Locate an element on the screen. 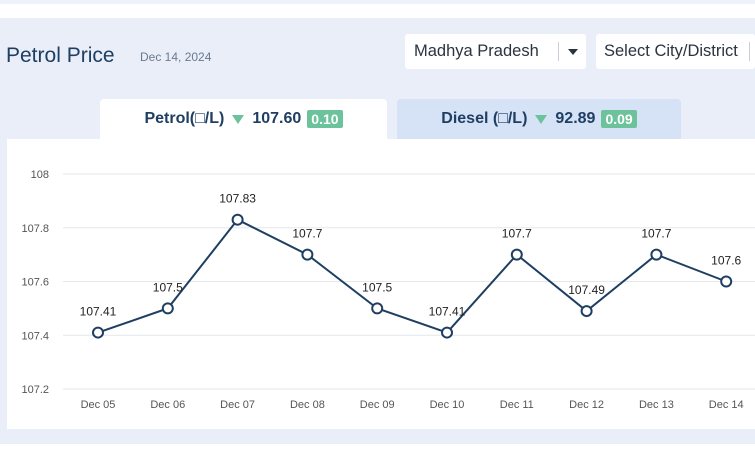 Image resolution: width=755 pixels, height=454 pixels. tab-petrol: Petrol(□/L) 107.60 0.10 is located at coordinates (243, 119).